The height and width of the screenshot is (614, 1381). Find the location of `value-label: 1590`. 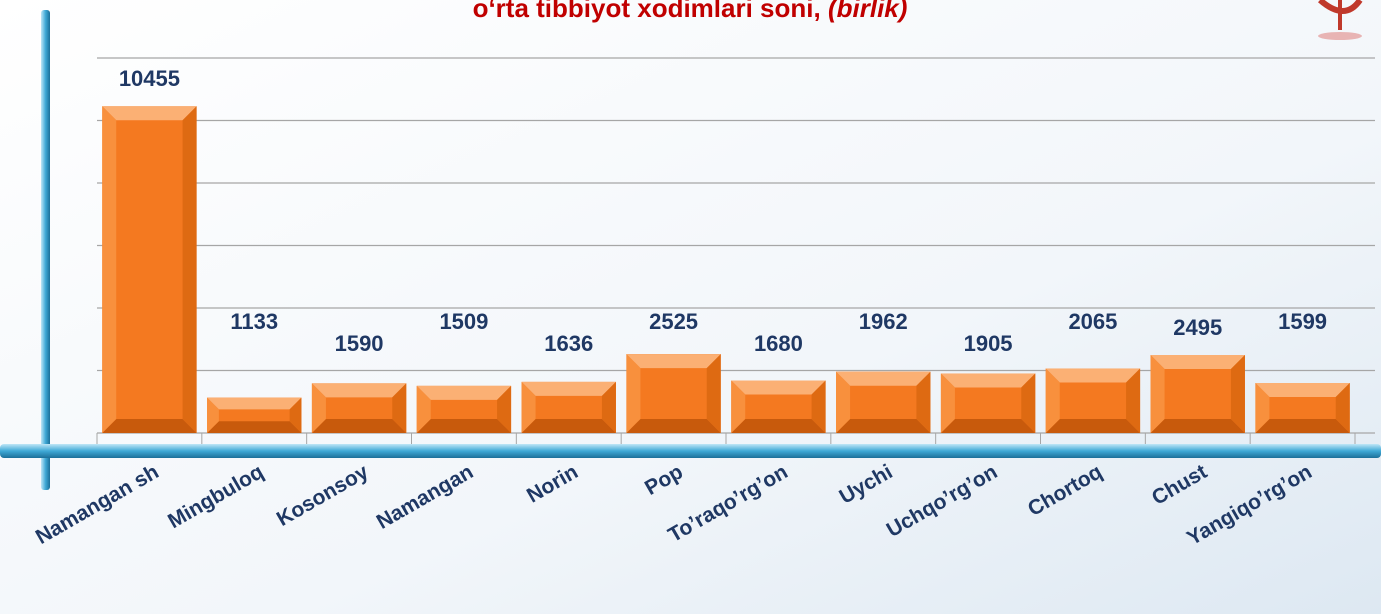

value-label: 1590 is located at coordinates (359, 343).